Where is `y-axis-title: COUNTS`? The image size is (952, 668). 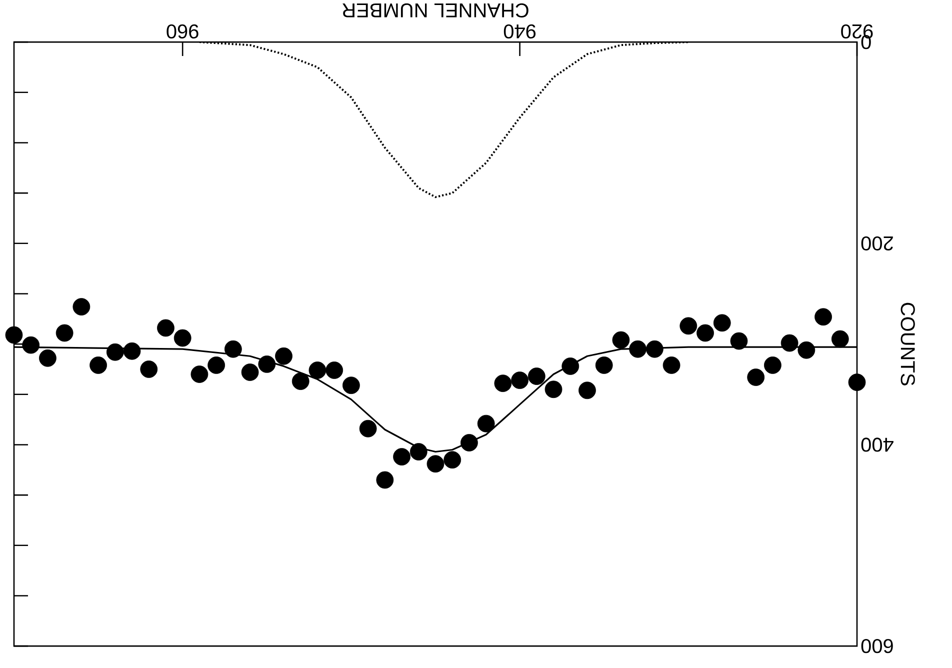 y-axis-title: COUNTS is located at coordinates (907, 344).